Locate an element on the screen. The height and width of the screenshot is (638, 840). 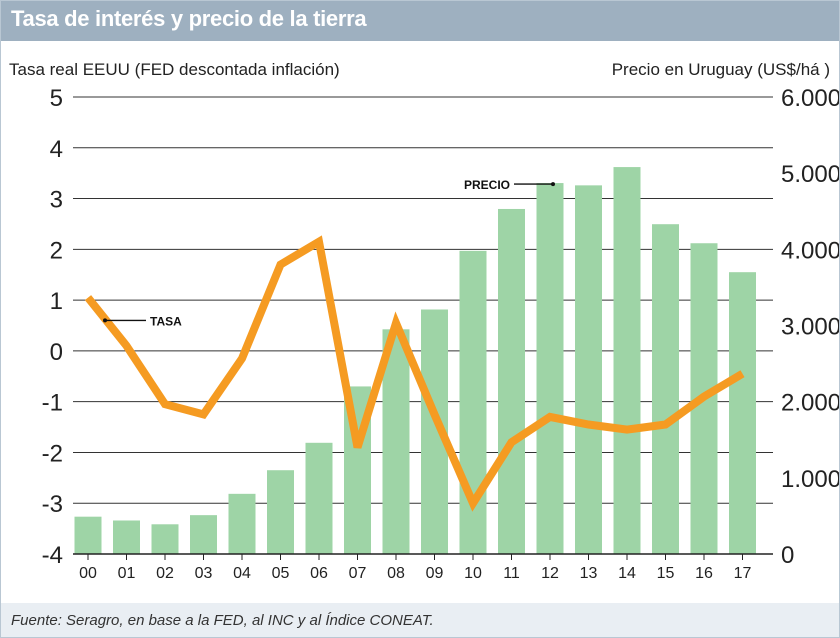
right-tick-label: 6.000 is located at coordinates (810, 98).